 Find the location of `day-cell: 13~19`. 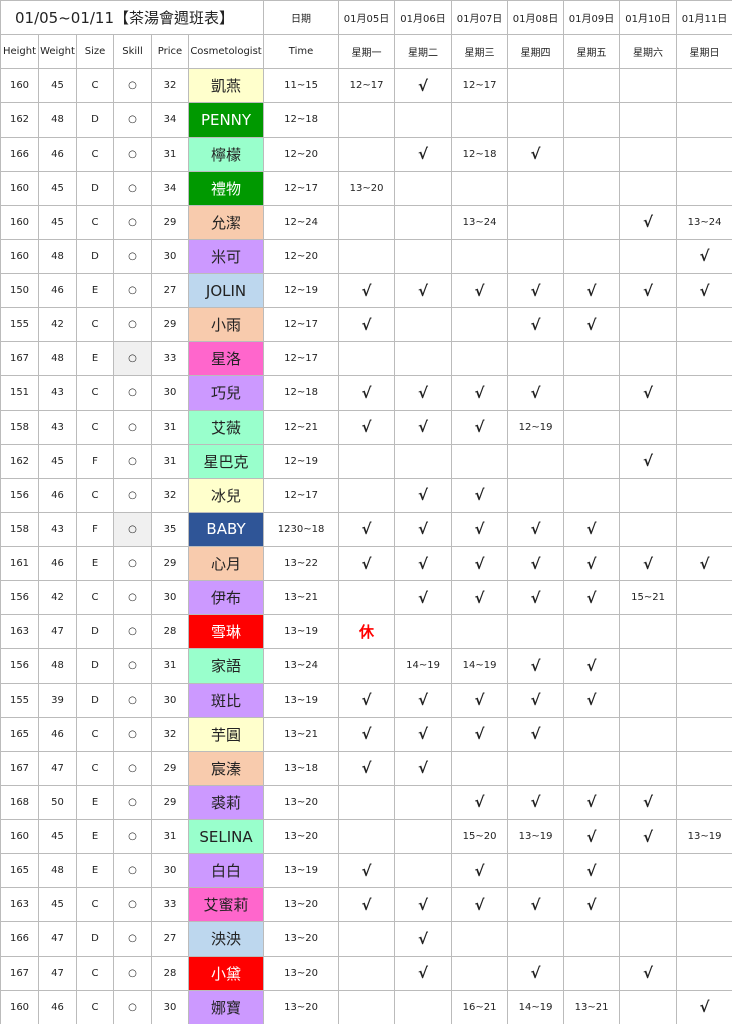

day-cell: 13~19 is located at coordinates (704, 836).